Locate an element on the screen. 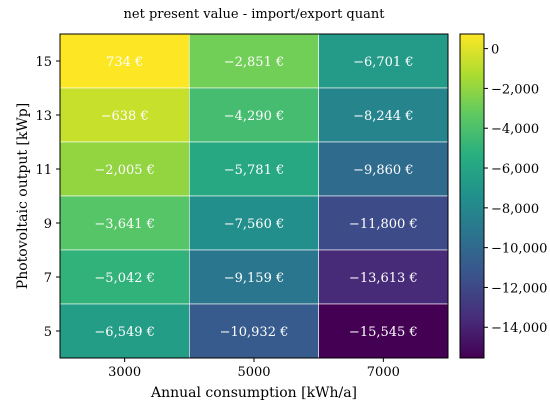  cell-value-label: −9,159 € is located at coordinates (254, 278).